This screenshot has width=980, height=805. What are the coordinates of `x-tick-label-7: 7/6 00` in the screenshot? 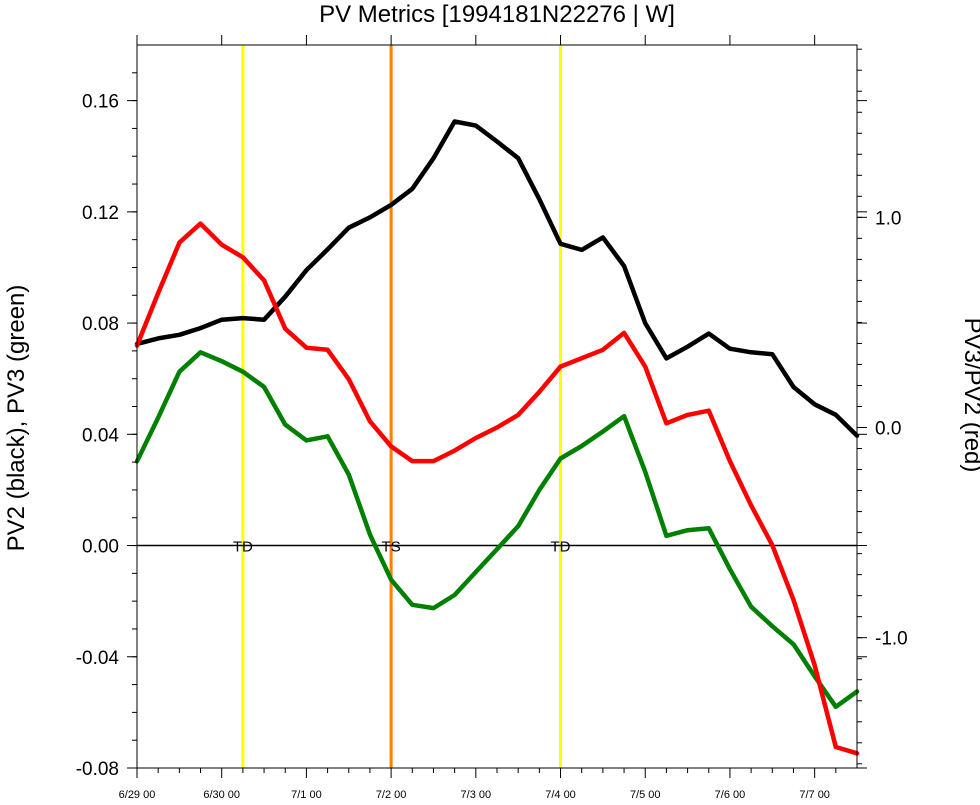 It's located at (730, 795).